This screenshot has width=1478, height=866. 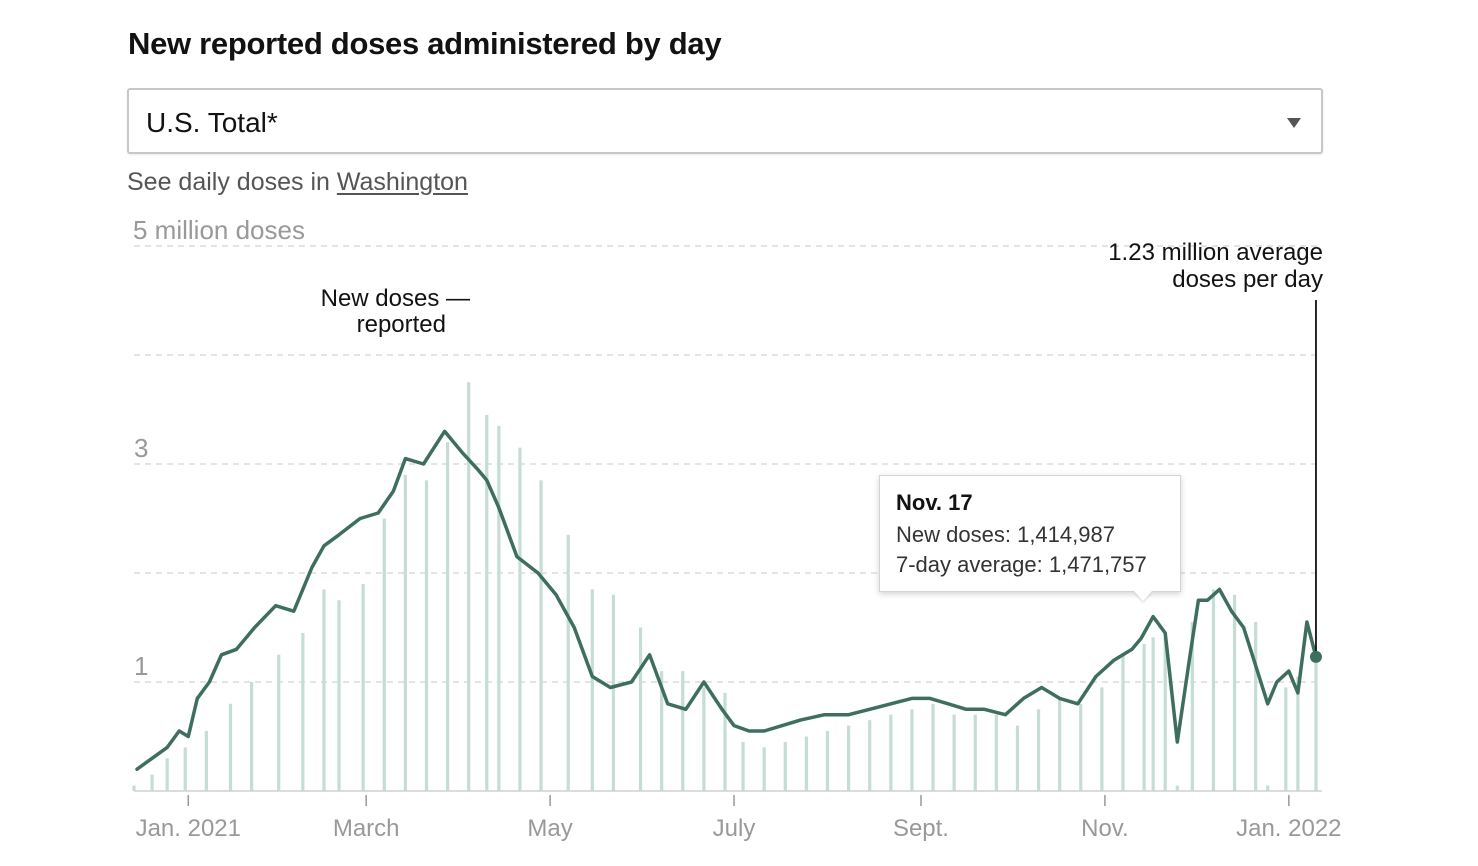 What do you see at coordinates (425, 43) in the screenshot?
I see `chart-title: New reported doses administered by day` at bounding box center [425, 43].